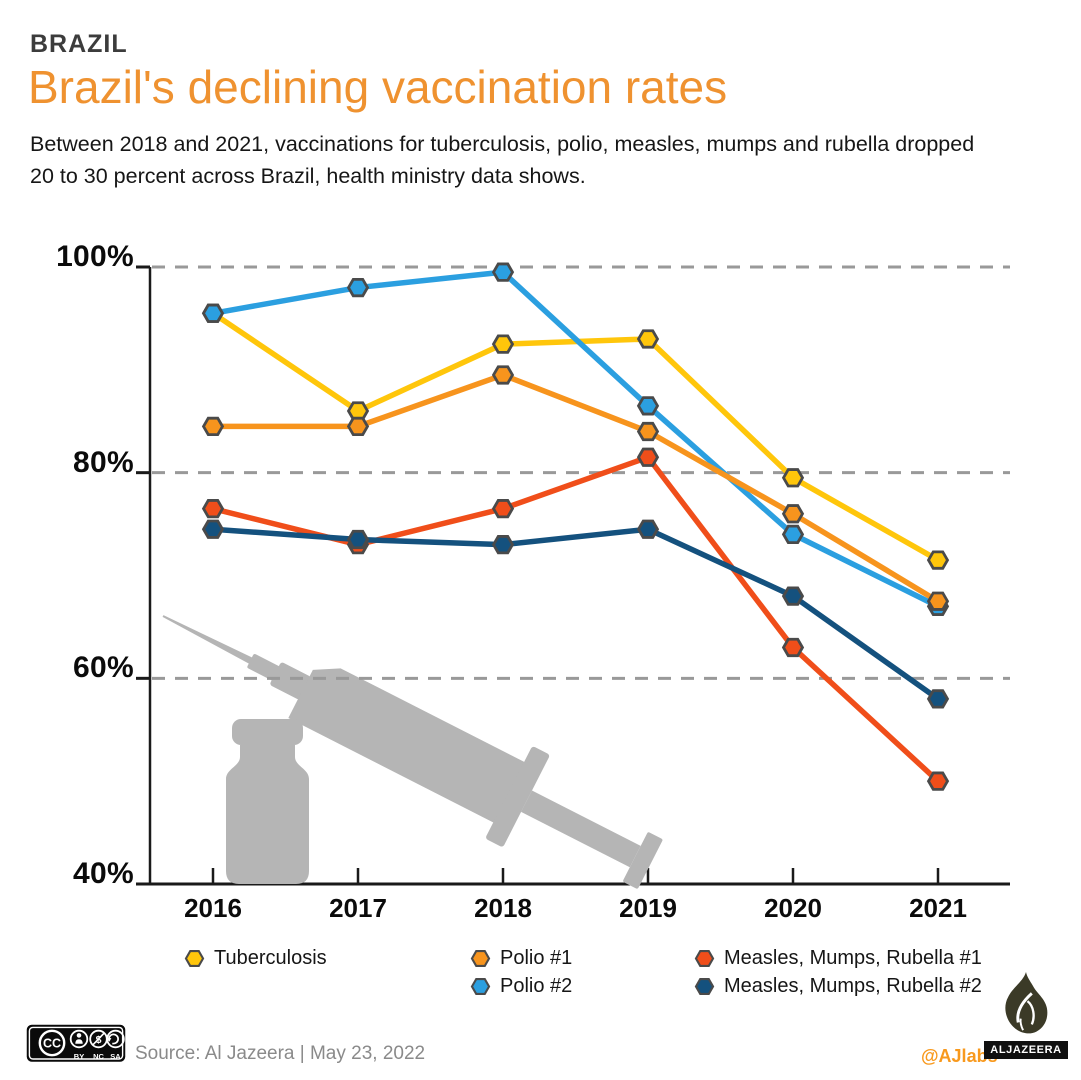  I want to click on polio-1-hexagon-icon, so click(480, 958).